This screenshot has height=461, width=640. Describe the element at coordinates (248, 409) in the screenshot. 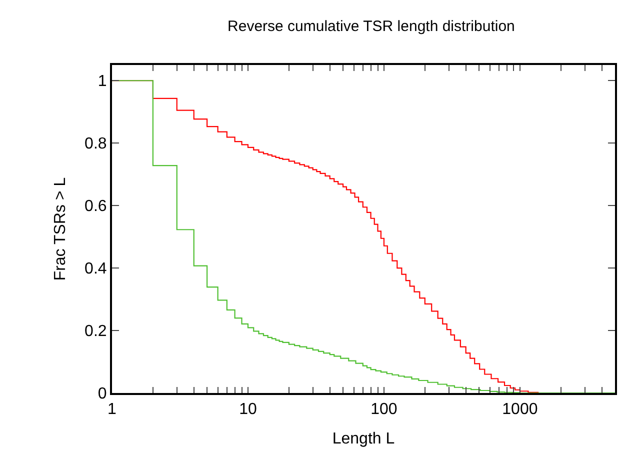

I see `x-tick-label: 10` at that location.